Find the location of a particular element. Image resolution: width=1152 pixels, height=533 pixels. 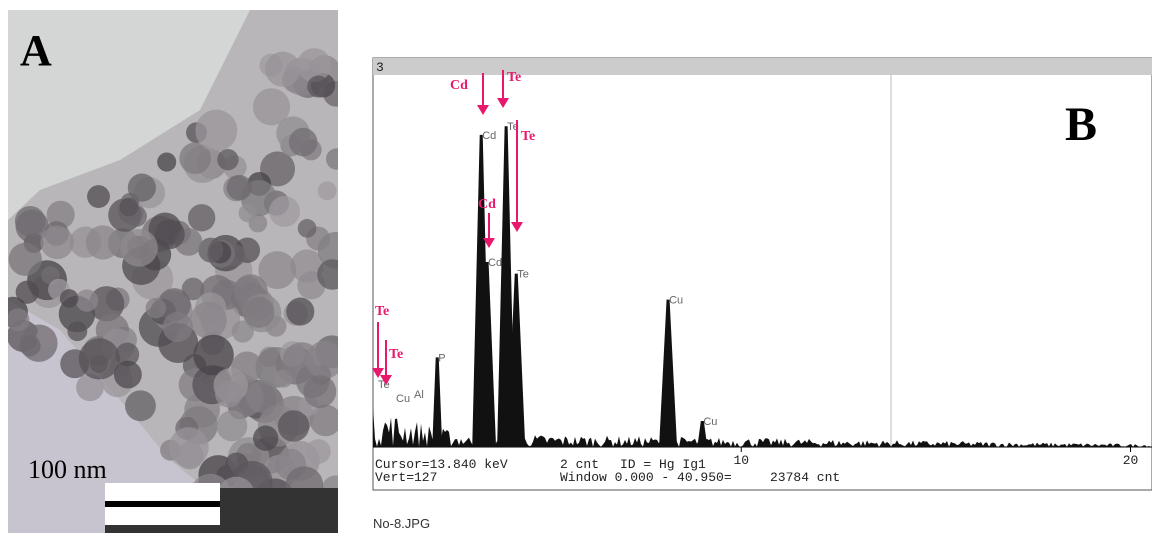

peak-label: Al is located at coordinates (419, 395).